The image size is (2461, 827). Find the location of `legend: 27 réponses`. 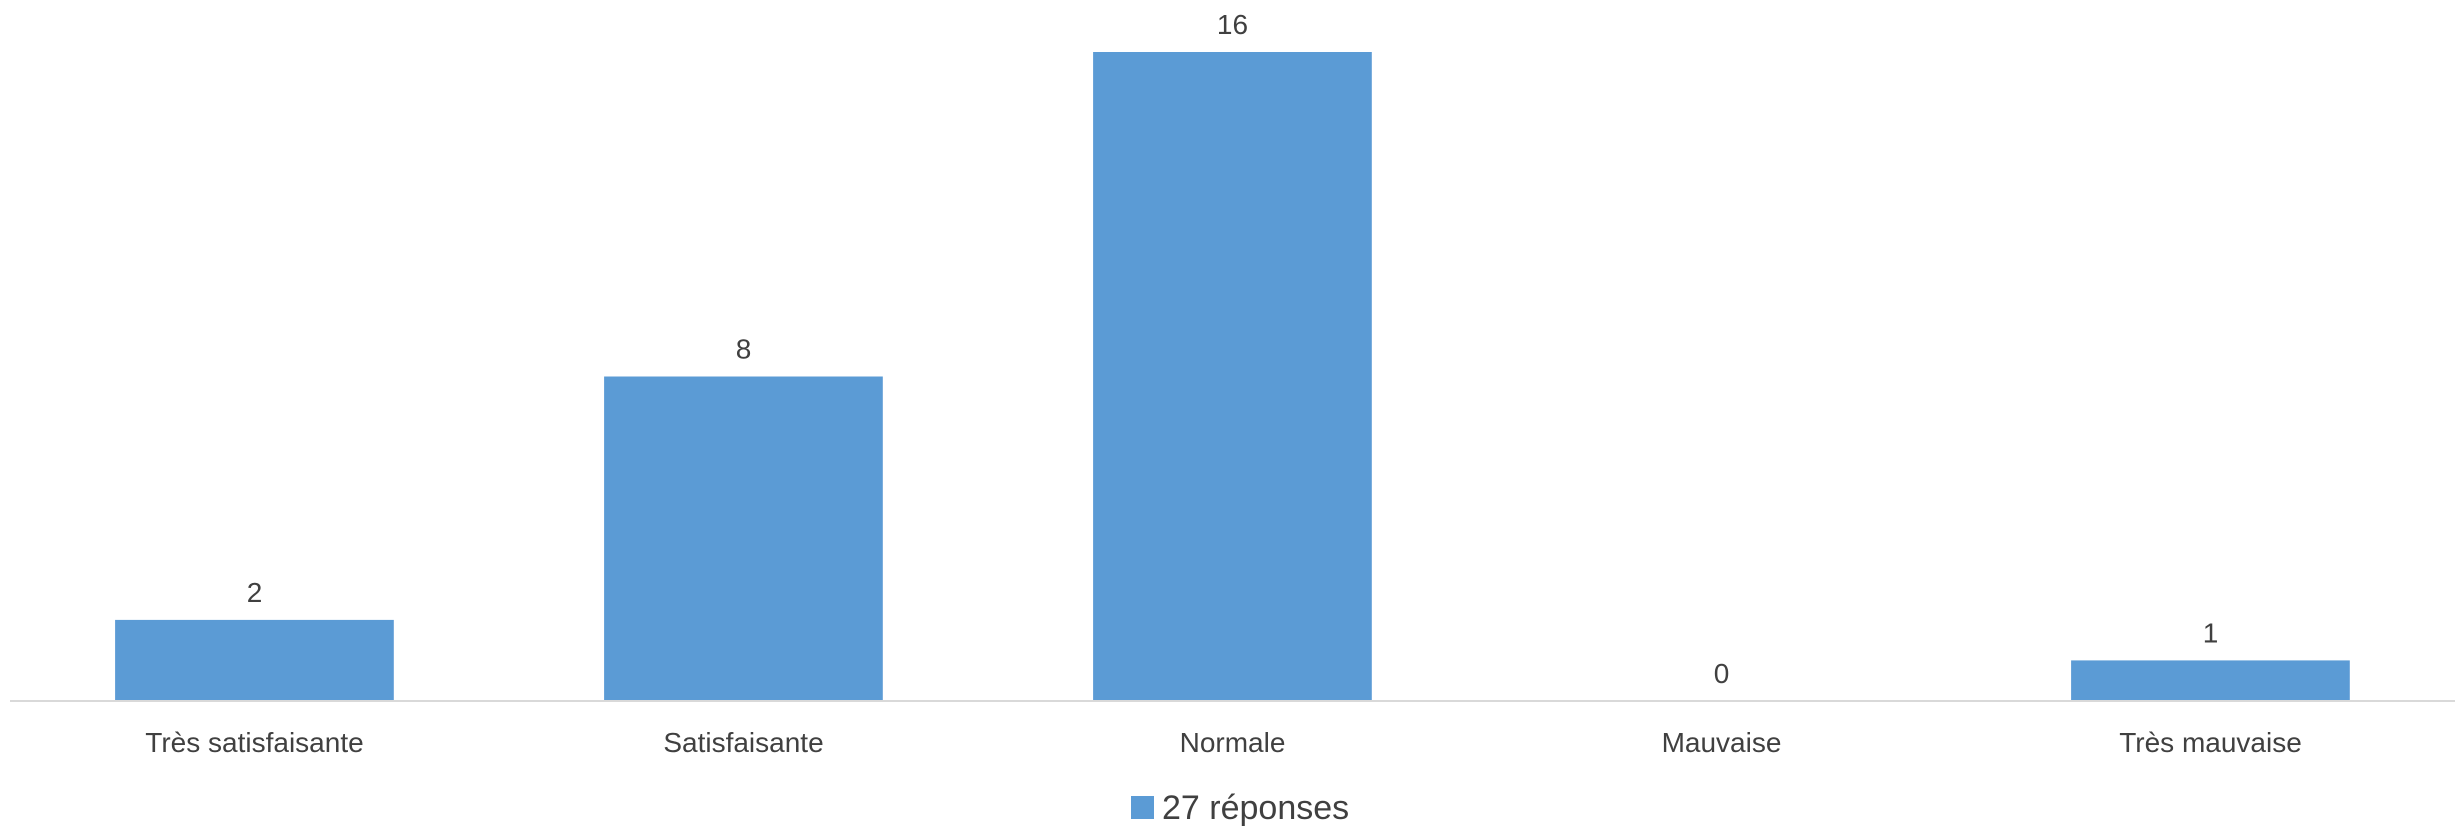

legend: 27 réponses is located at coordinates (1240, 808).